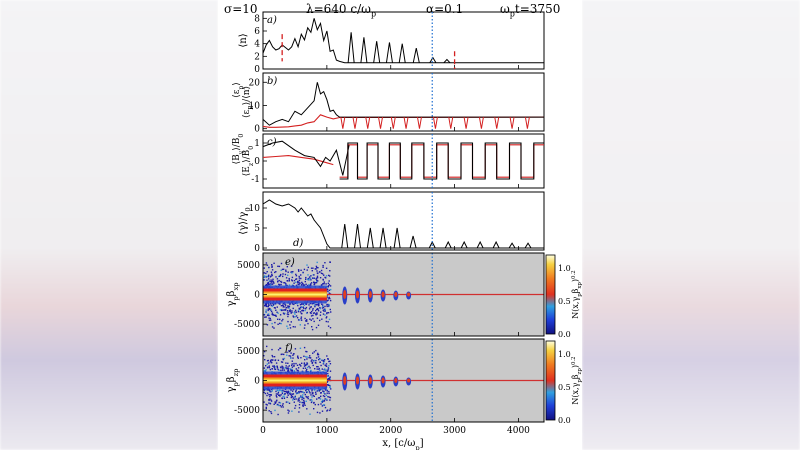 The image size is (800, 450). What do you see at coordinates (255, 106) in the screenshot?
I see `y-tick-label: 10` at bounding box center [255, 106].